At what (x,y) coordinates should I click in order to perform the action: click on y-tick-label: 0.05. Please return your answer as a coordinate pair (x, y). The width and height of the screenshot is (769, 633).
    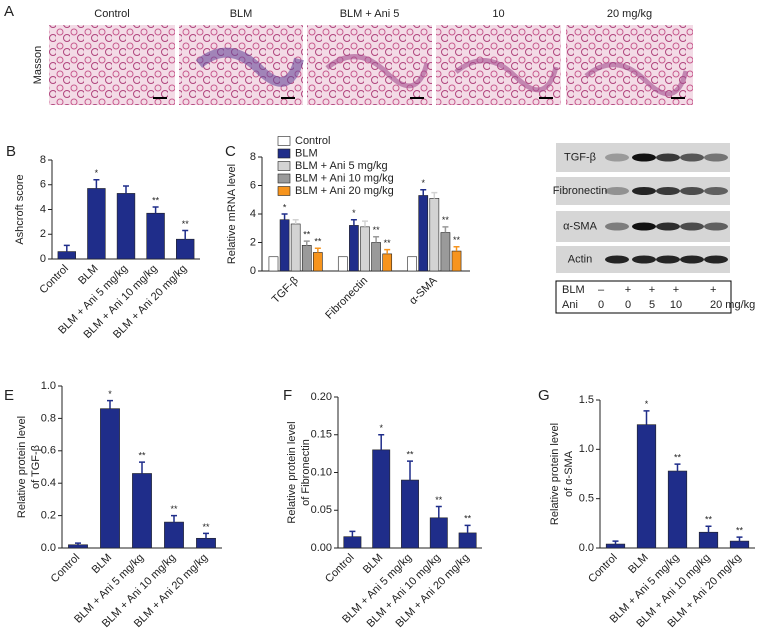
    Looking at the image, I should click on (321, 510).